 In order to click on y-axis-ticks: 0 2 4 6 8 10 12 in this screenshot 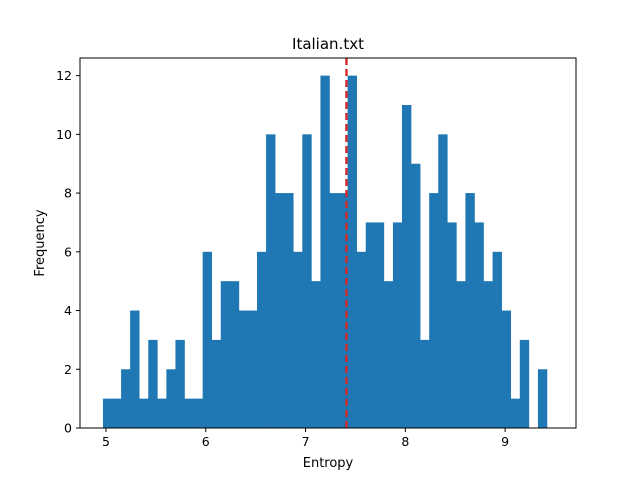, I will do `click(68, 252)`.